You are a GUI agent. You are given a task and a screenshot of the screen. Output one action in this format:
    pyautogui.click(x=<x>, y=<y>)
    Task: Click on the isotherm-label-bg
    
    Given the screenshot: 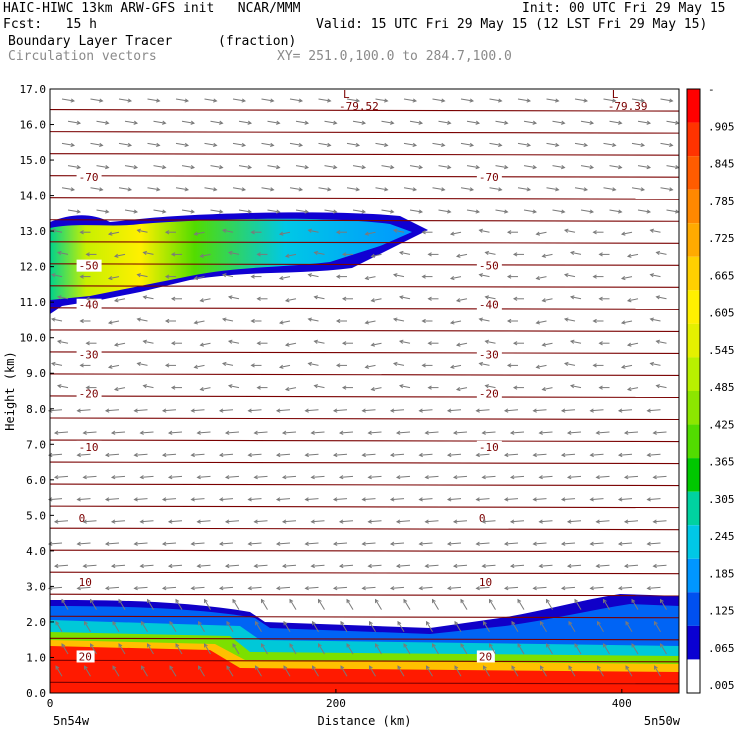 What is the action you would take?
    pyautogui.click(x=489, y=354)
    